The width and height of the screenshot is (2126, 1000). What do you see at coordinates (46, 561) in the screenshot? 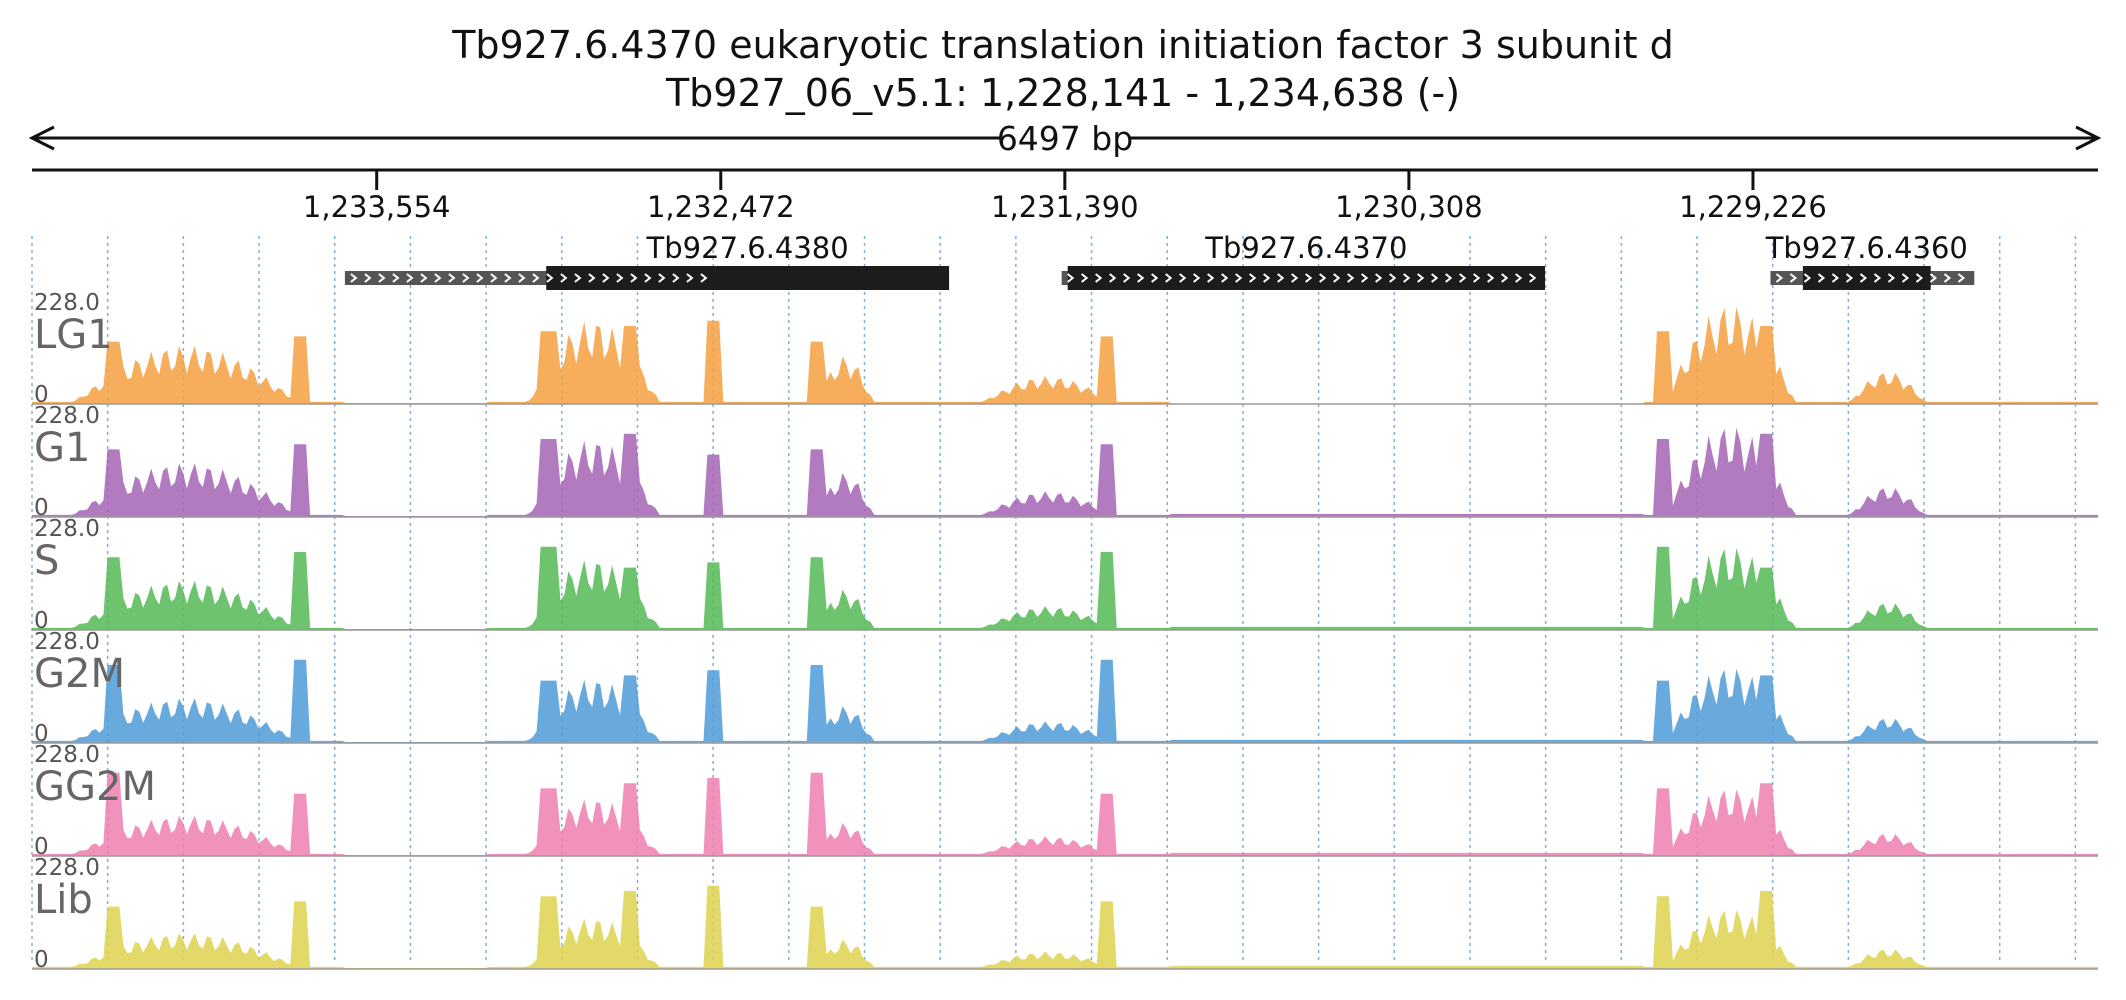
I see `track-name: S` at bounding box center [46, 561].